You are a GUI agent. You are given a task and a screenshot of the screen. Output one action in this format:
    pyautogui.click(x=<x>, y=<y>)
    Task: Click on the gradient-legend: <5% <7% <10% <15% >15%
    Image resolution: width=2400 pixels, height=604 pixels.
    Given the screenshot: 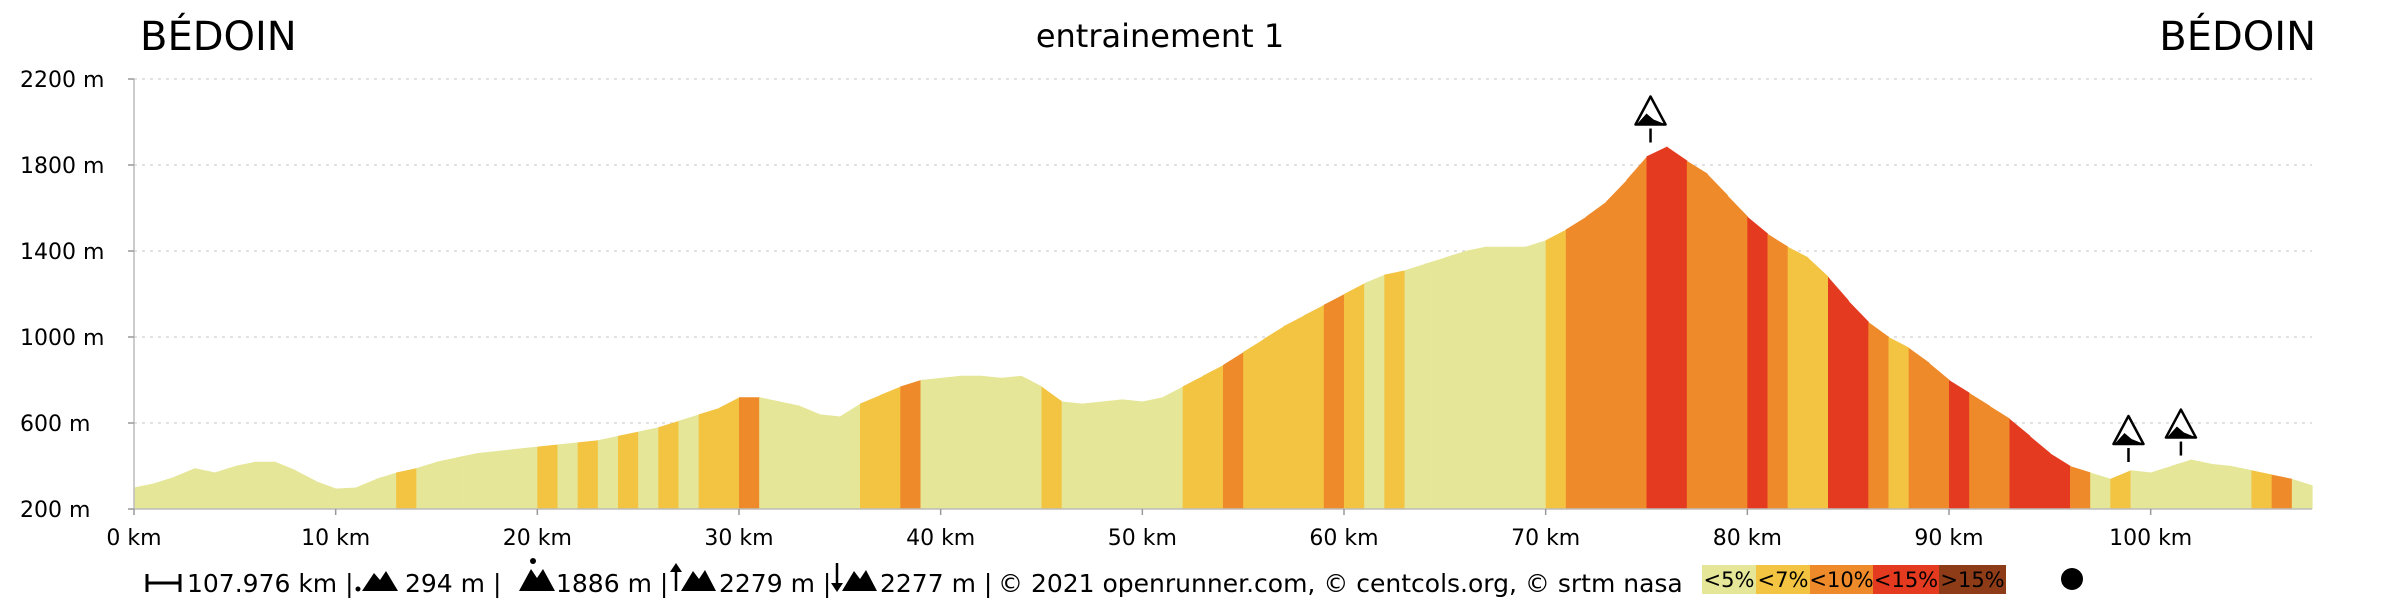 What is the action you would take?
    pyautogui.click(x=1854, y=579)
    